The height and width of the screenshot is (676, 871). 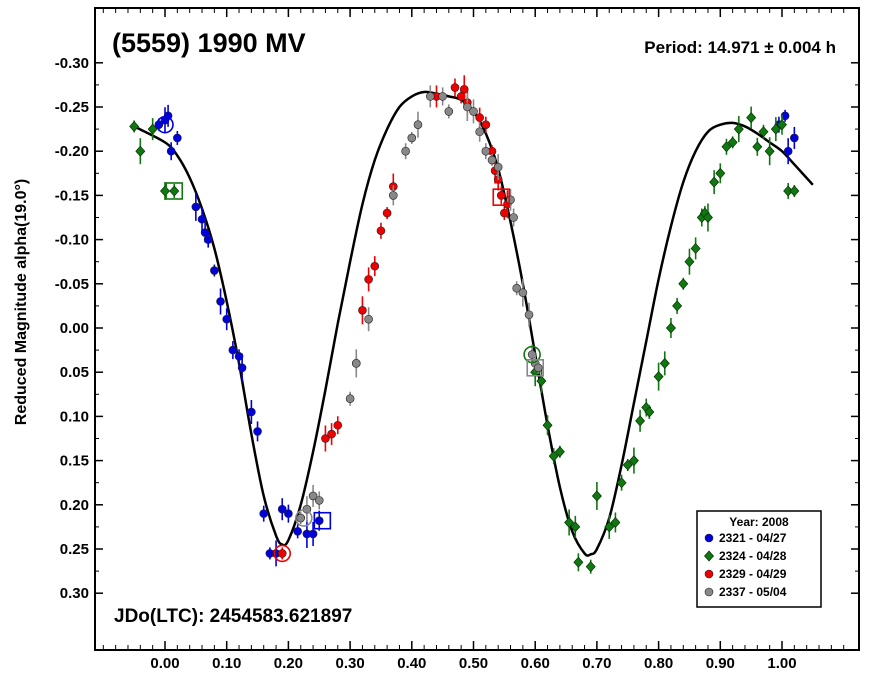 What do you see at coordinates (74, 372) in the screenshot?
I see `y-tick-label: 0.05` at bounding box center [74, 372].